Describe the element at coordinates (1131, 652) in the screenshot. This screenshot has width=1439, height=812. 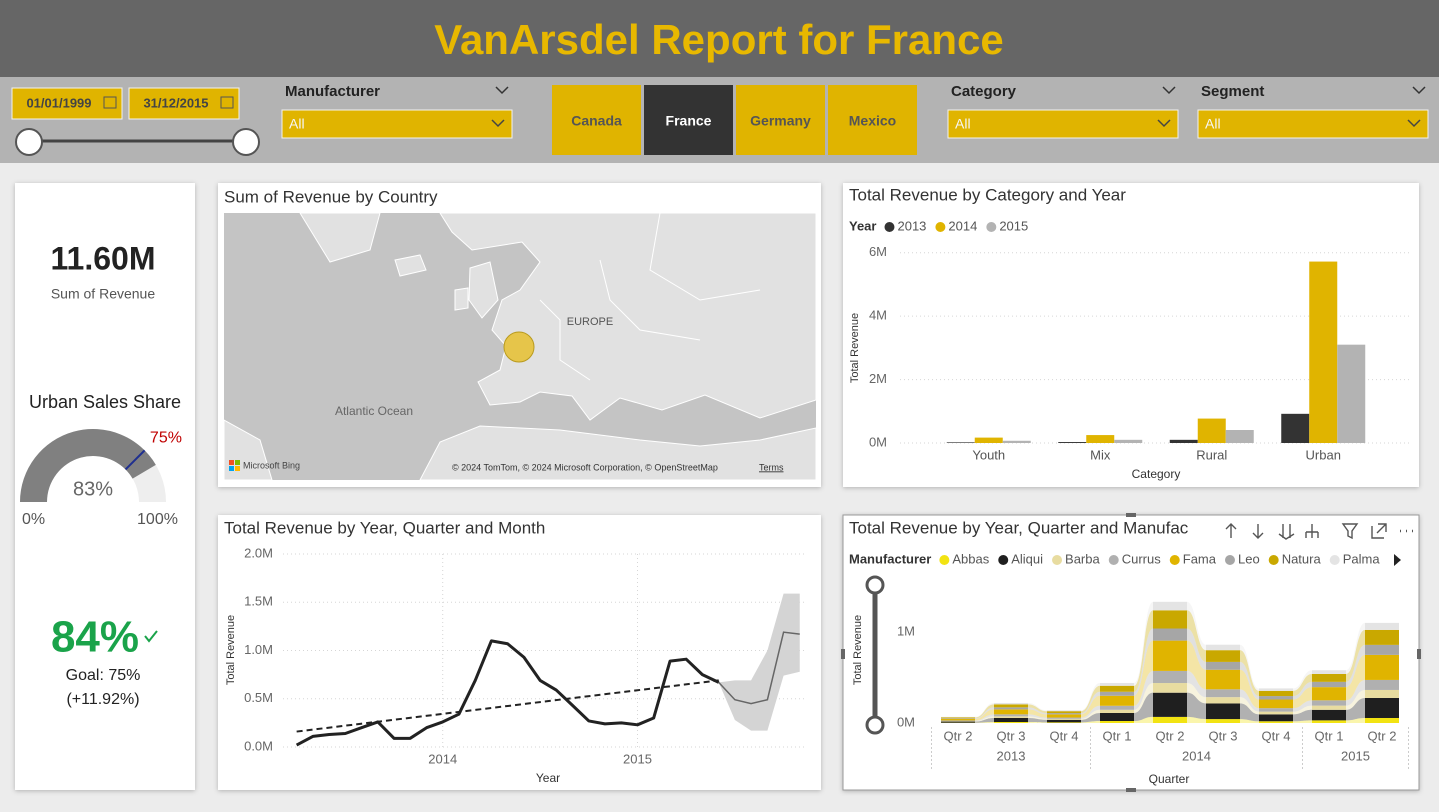
I see `ribbon-panel` at that location.